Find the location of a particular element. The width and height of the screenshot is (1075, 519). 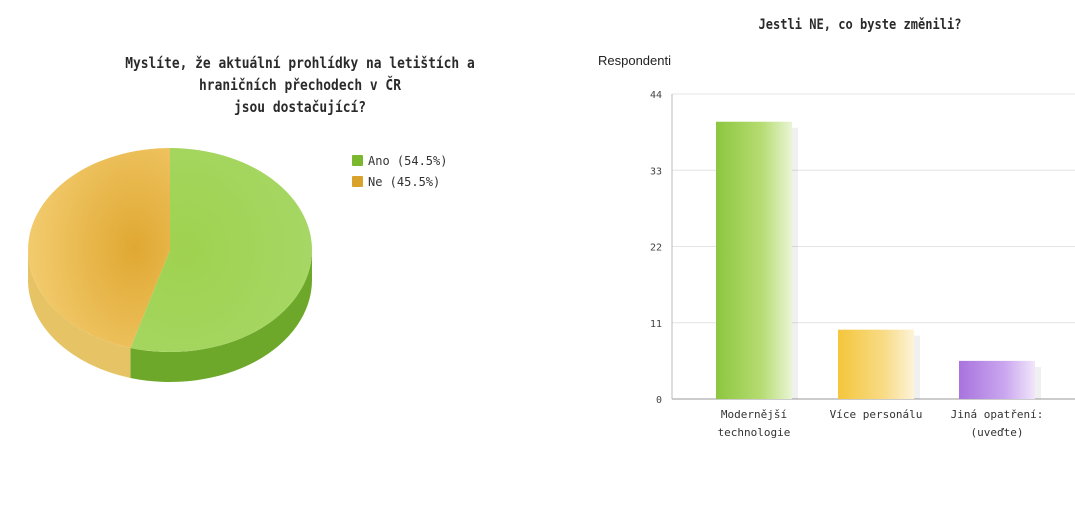

pie-side-ano is located at coordinates (221, 316).